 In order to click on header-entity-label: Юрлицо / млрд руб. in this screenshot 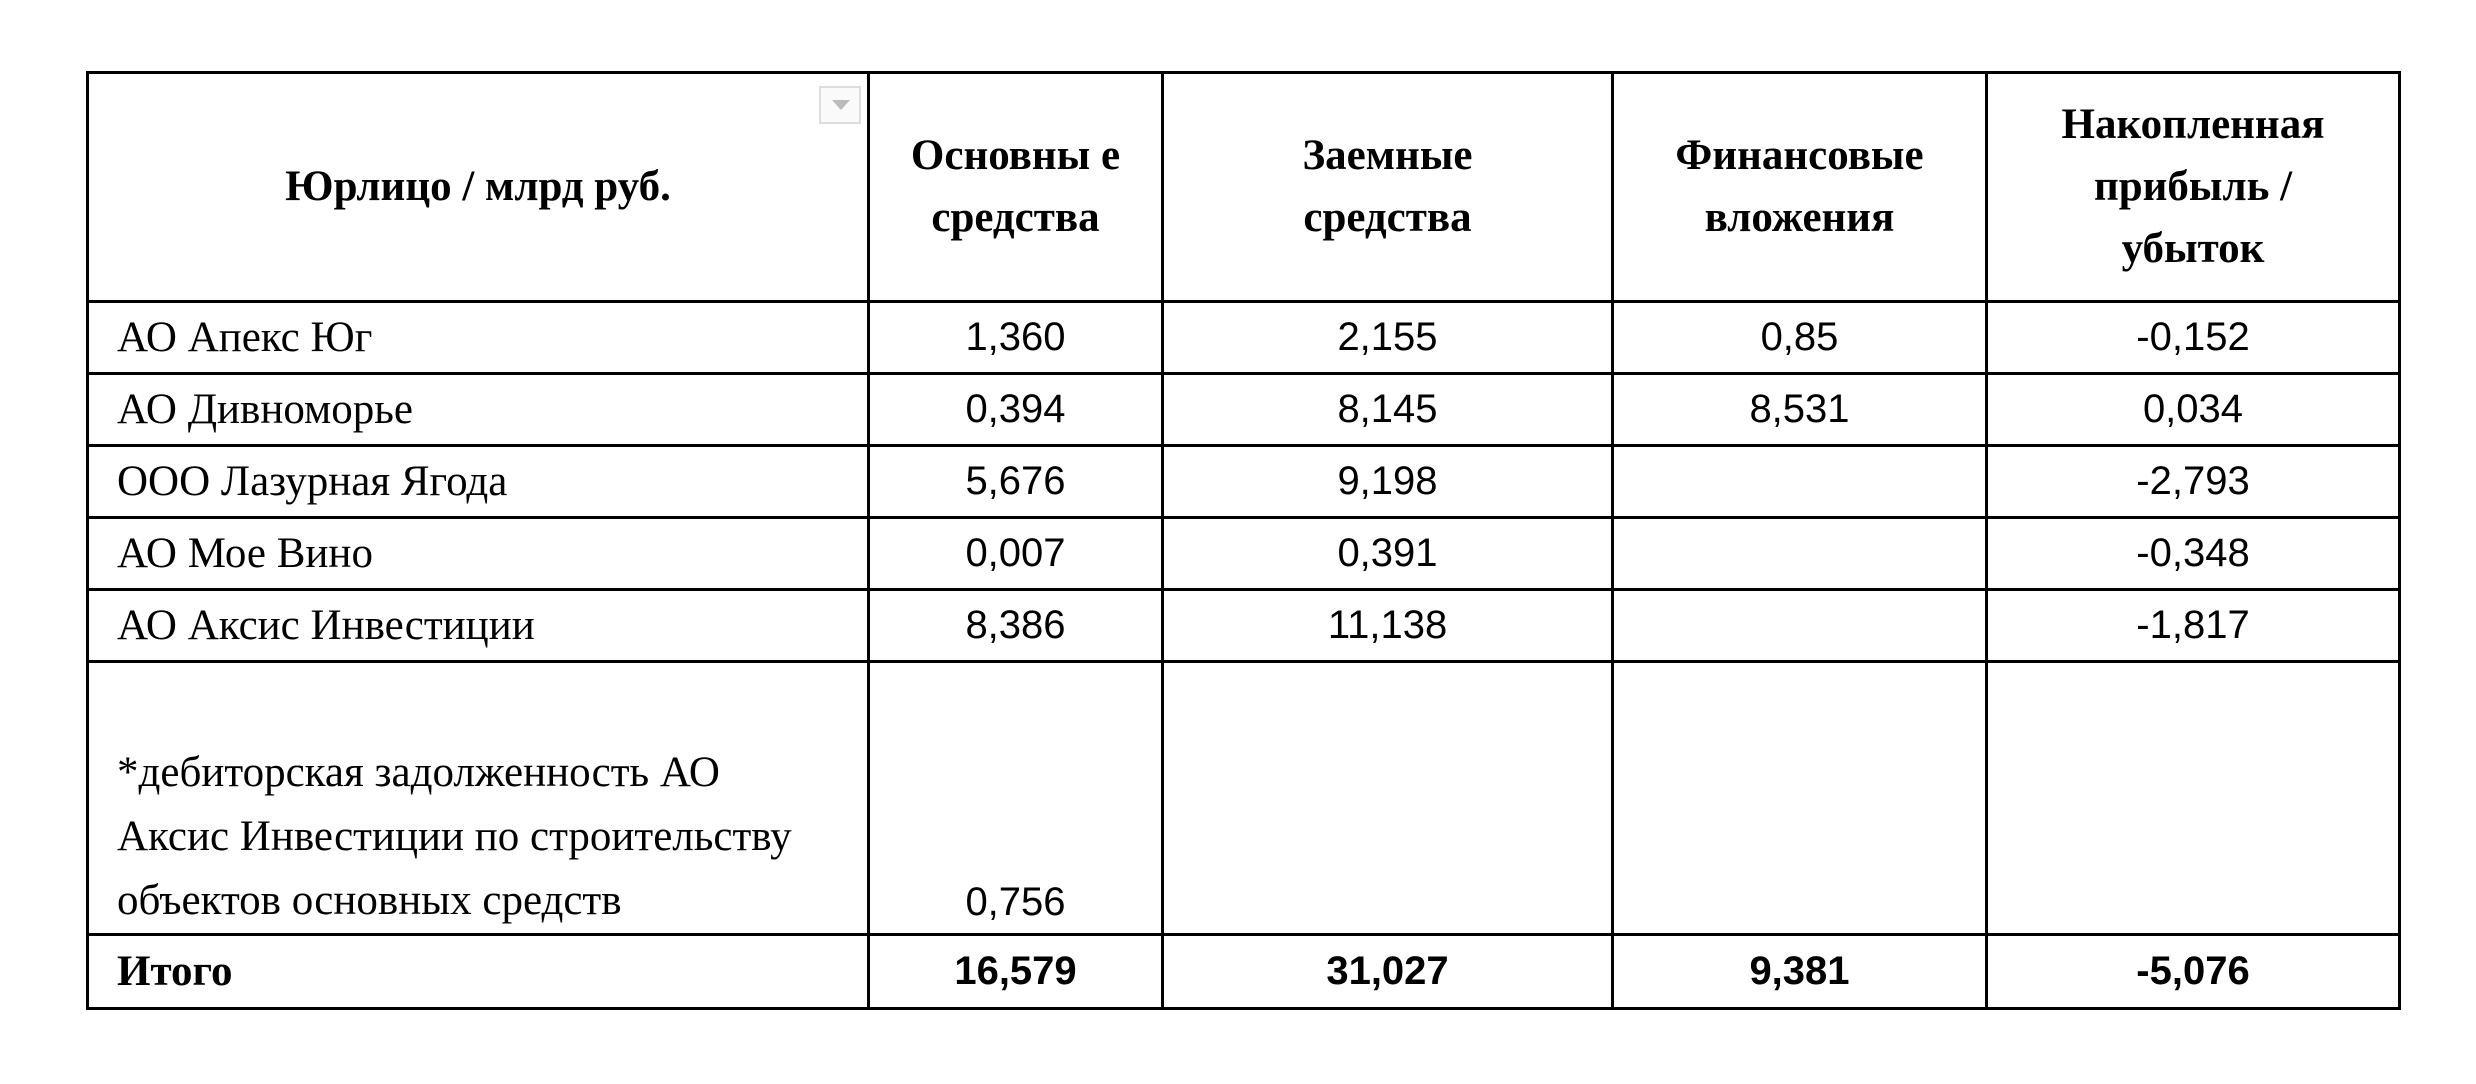, I will do `click(478, 186)`.